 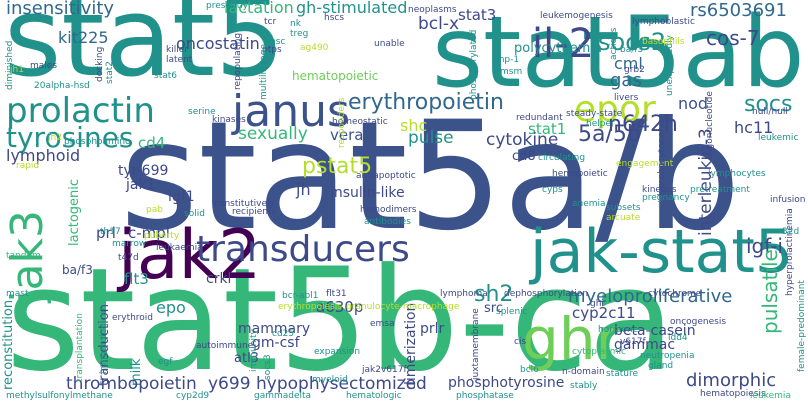 I want to click on word: n-domain, so click(x=583, y=372).